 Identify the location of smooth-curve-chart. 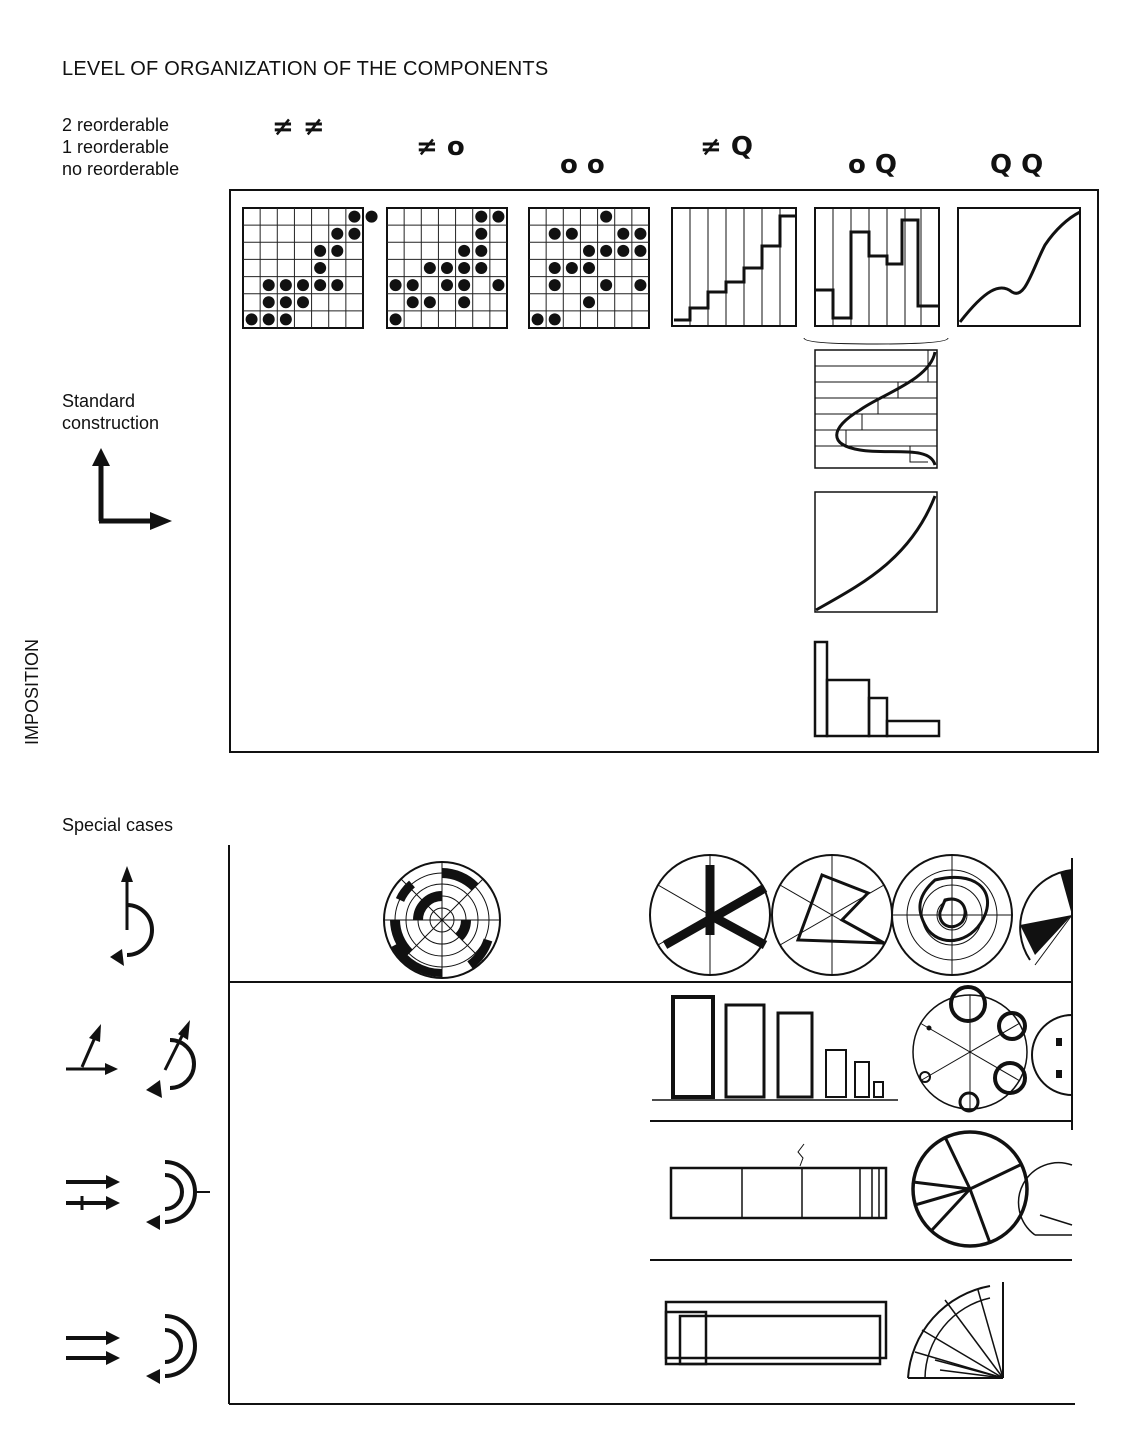
(1019, 267).